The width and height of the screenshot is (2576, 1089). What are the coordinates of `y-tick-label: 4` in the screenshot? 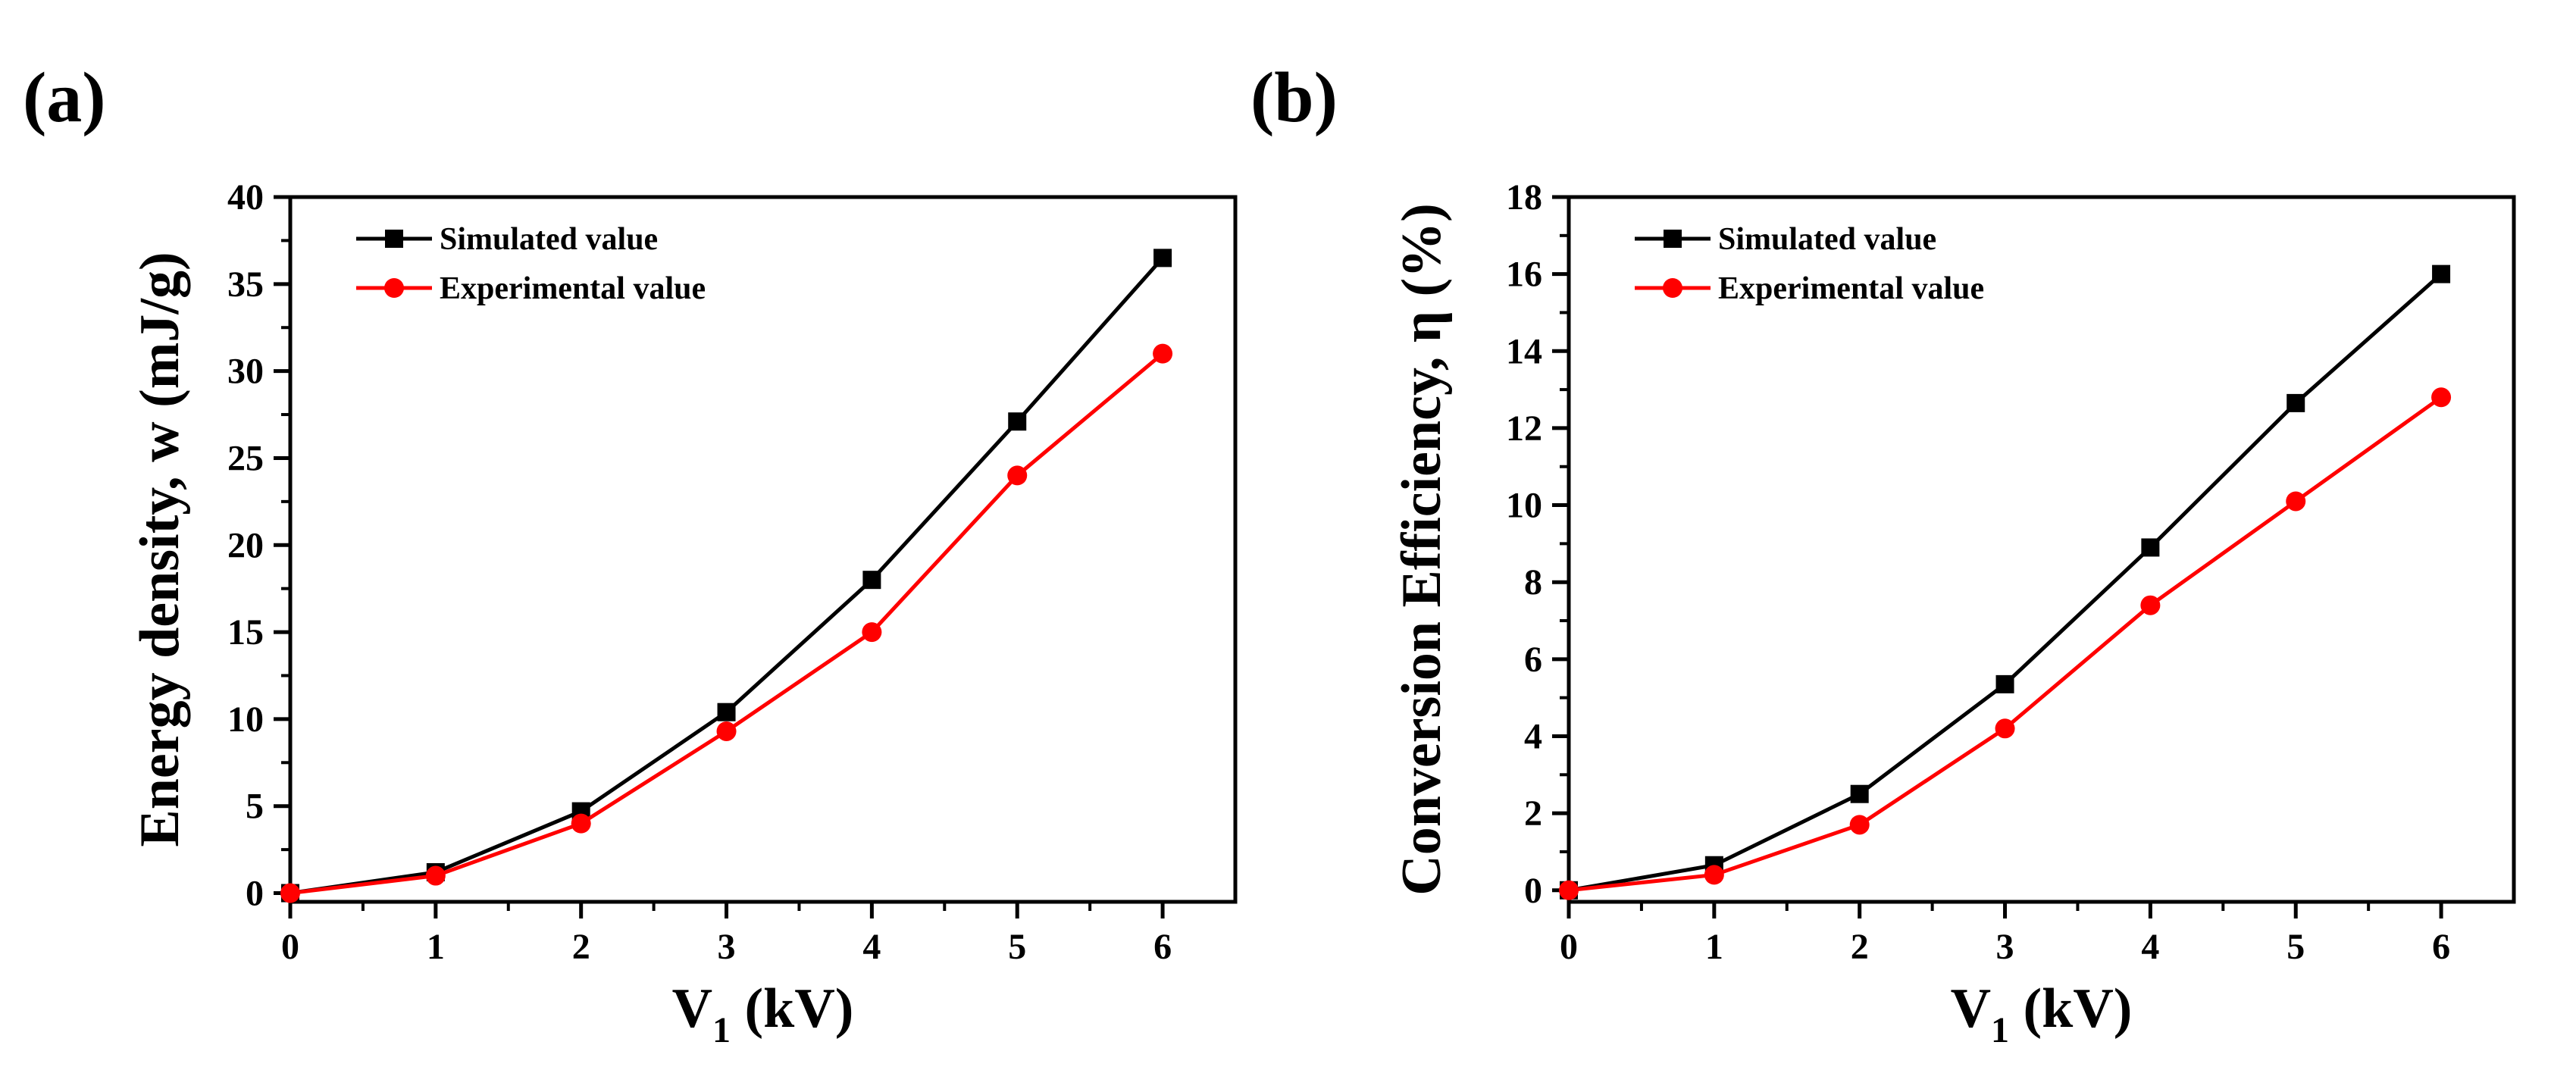 It's located at (1533, 736).